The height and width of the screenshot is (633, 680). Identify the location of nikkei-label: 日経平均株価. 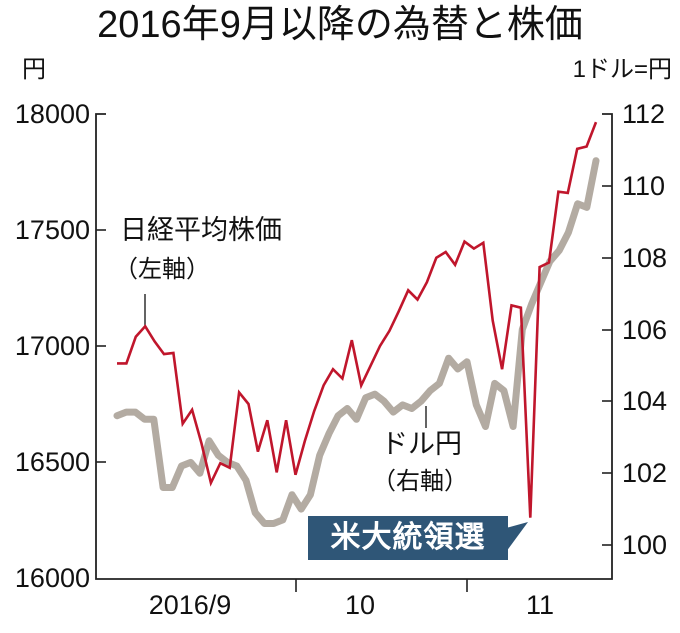
(201, 230).